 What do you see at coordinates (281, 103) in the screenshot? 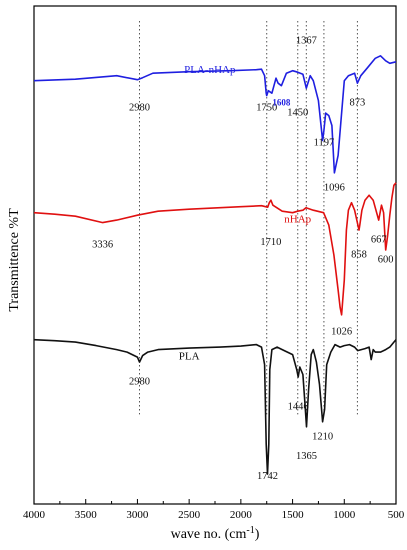
I see `peak-label: 1608` at bounding box center [281, 103].